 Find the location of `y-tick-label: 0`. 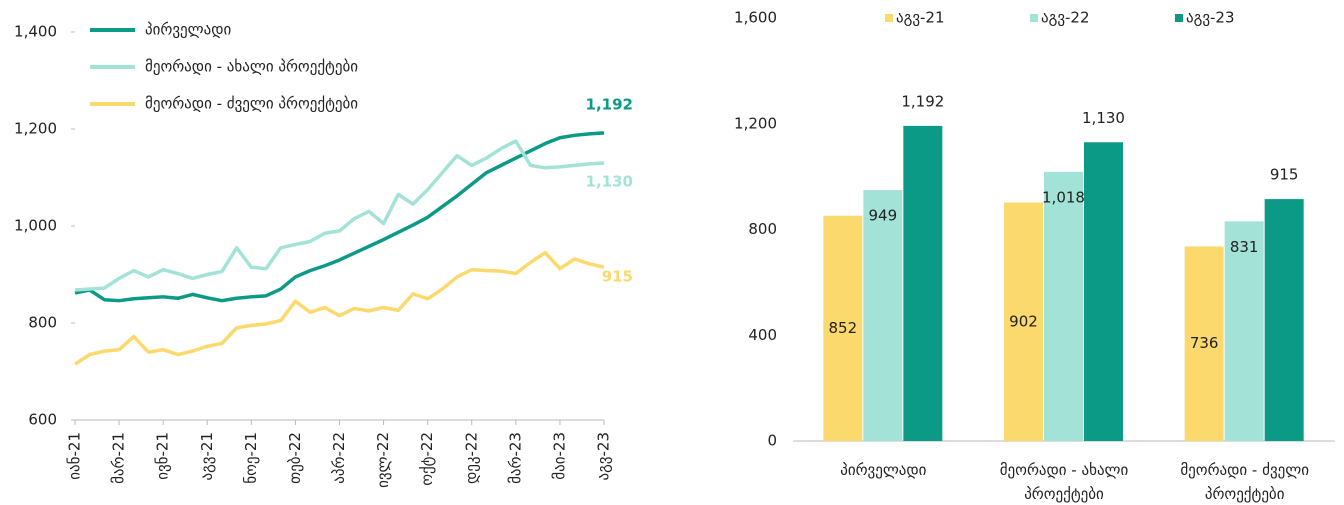

y-tick-label: 0 is located at coordinates (772, 441).